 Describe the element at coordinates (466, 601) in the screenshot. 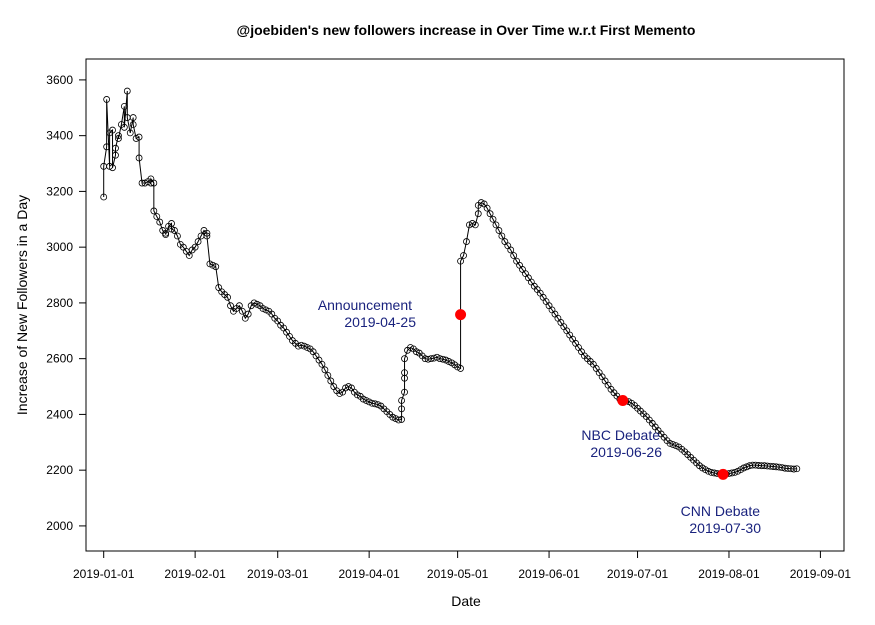

I see `x-axis-label: Date` at that location.